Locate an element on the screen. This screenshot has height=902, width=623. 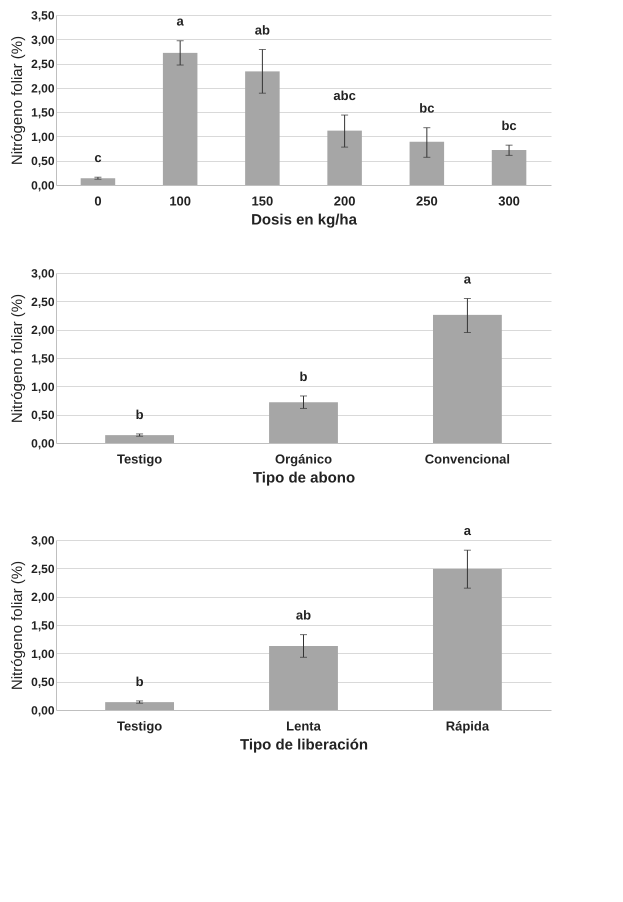
x-tick-label: Lenta is located at coordinates (304, 726).